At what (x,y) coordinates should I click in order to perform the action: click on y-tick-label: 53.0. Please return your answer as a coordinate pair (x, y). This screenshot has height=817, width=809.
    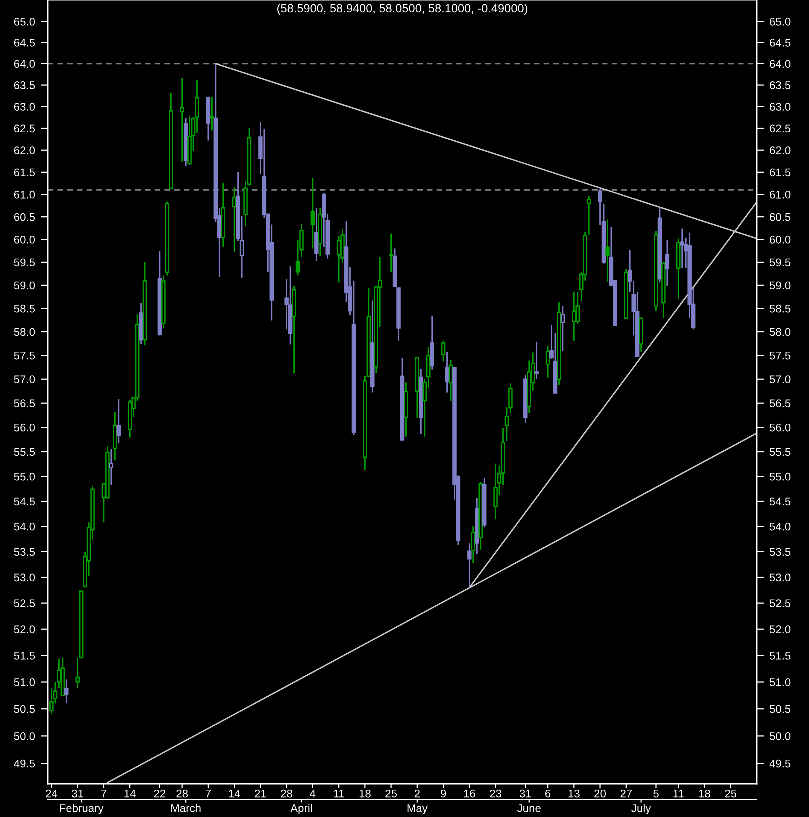
    Looking at the image, I should click on (780, 578).